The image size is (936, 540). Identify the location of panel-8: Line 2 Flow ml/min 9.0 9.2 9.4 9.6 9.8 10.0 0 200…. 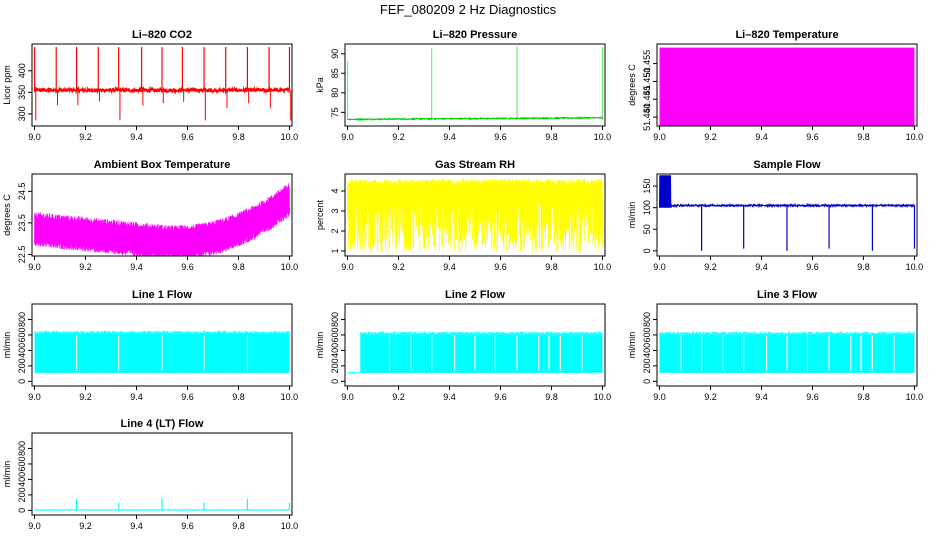
(463, 345).